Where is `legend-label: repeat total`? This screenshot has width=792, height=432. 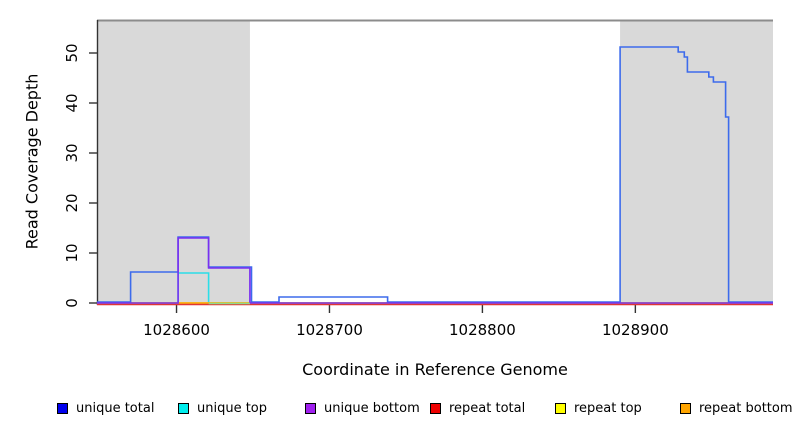
legend-label: repeat total is located at coordinates (487, 408).